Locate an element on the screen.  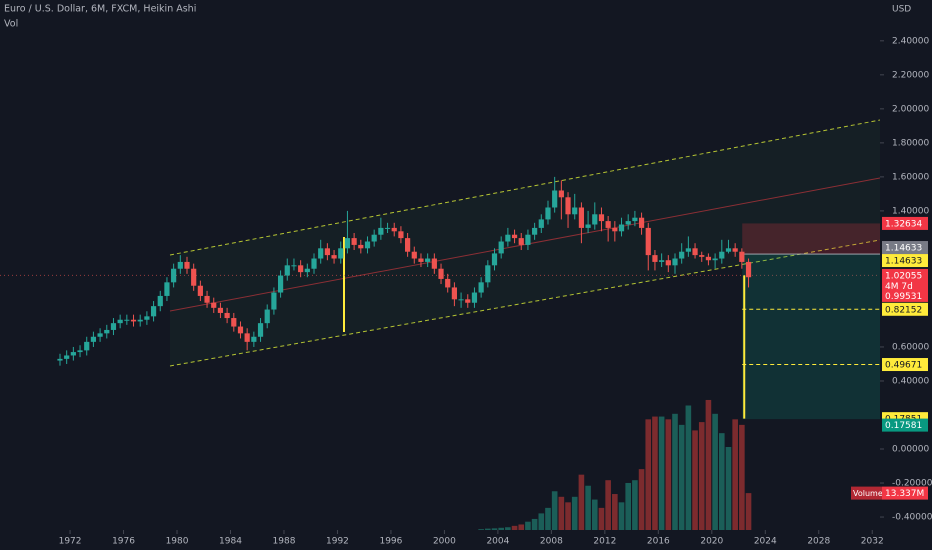
price-marker-label: 0.82152 is located at coordinates (903, 310).